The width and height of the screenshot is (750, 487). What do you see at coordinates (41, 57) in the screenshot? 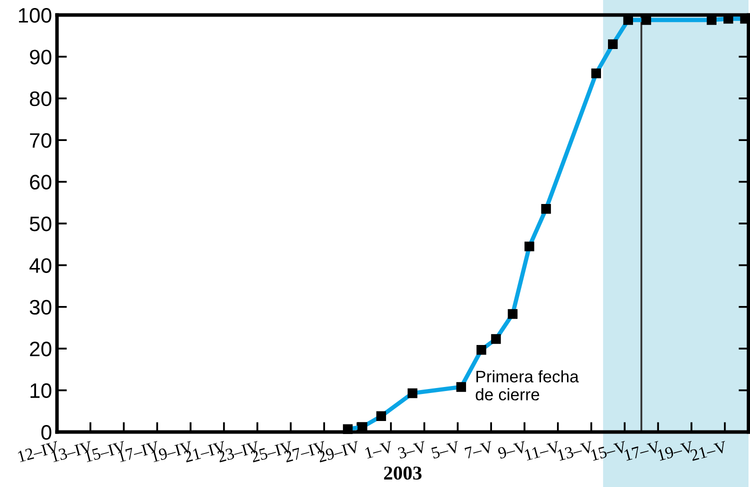
I see `y-tick-label: 90` at bounding box center [41, 57].